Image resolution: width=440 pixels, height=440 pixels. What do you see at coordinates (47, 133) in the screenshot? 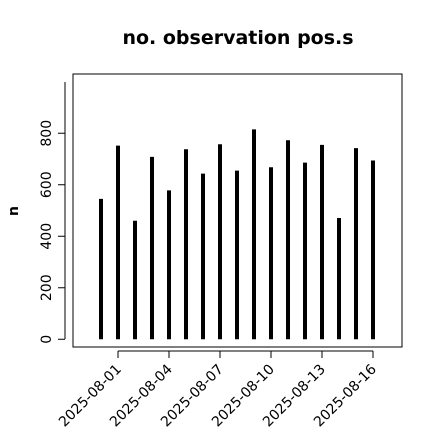
I see `y-tick-label: 800` at bounding box center [47, 133].